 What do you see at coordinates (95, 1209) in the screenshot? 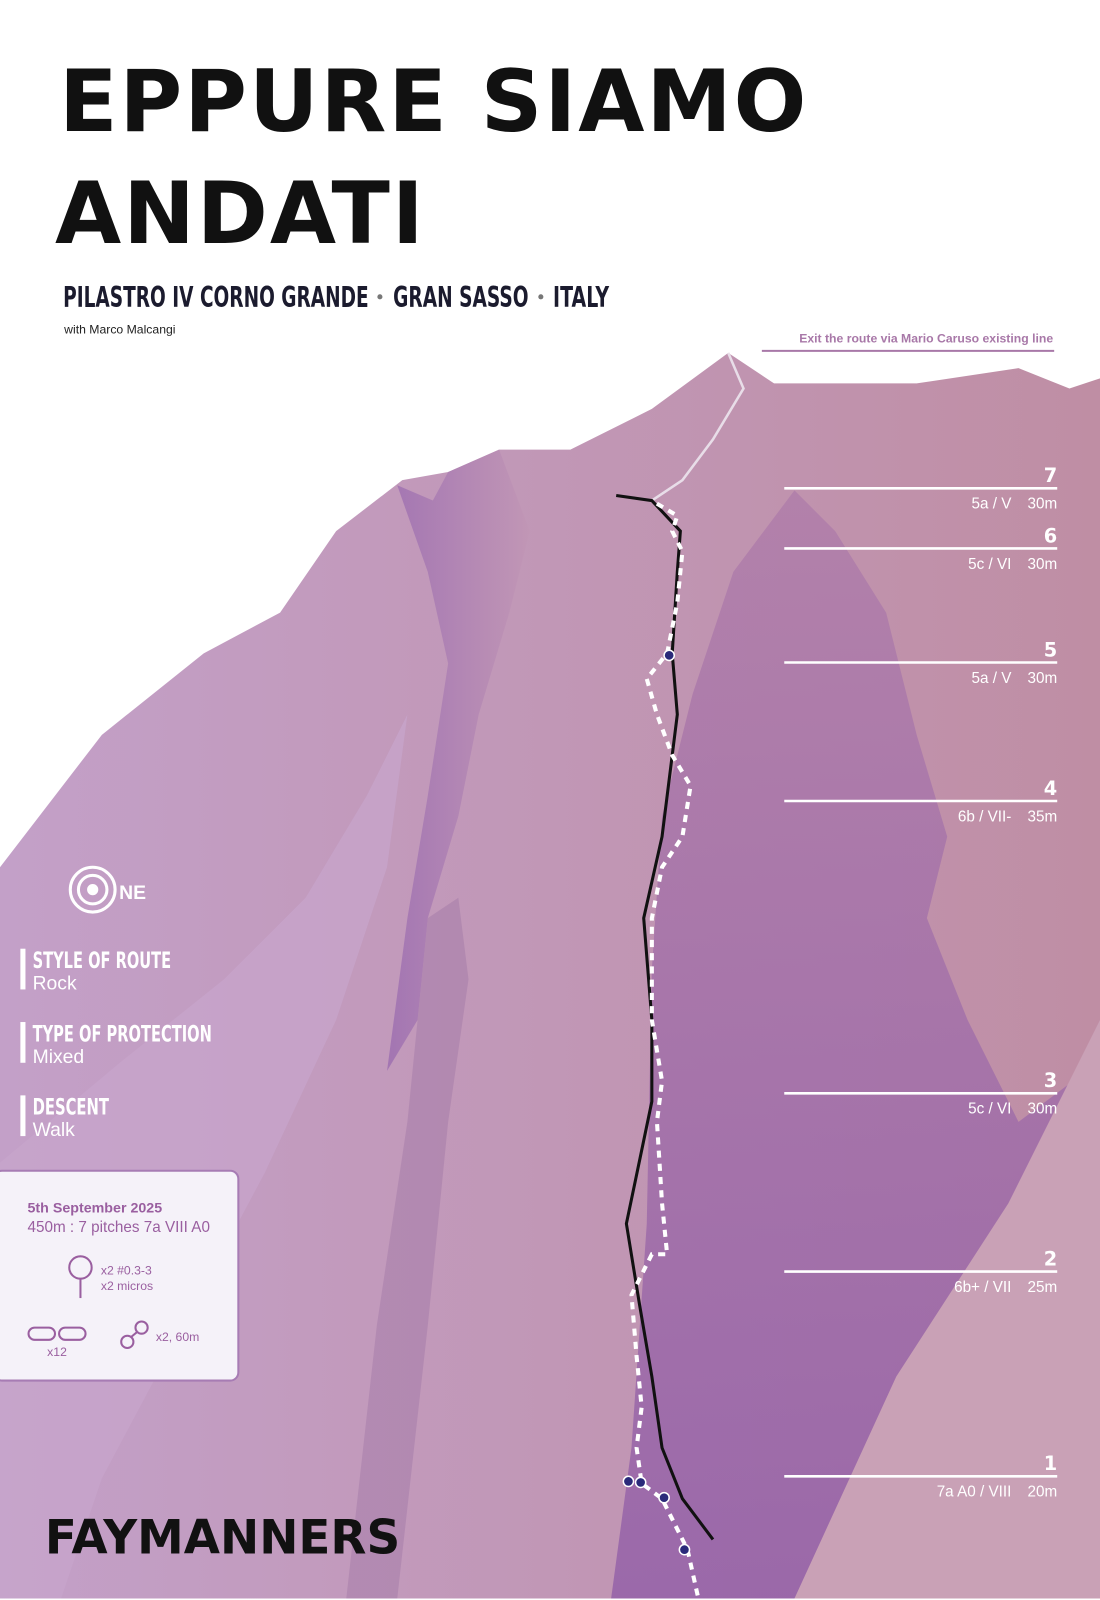
I see `date: 5th September 2025` at bounding box center [95, 1209].